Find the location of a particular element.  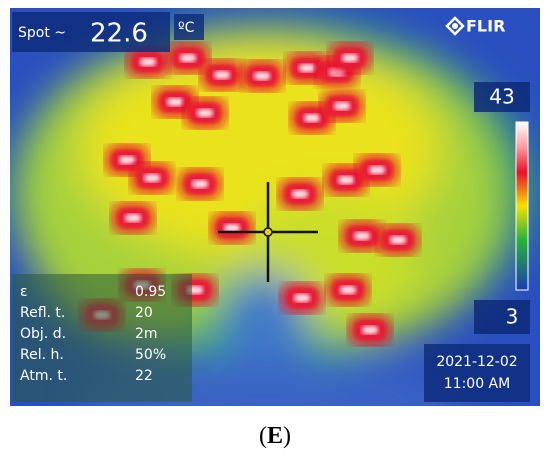

caption-open: ( is located at coordinates (263, 436).